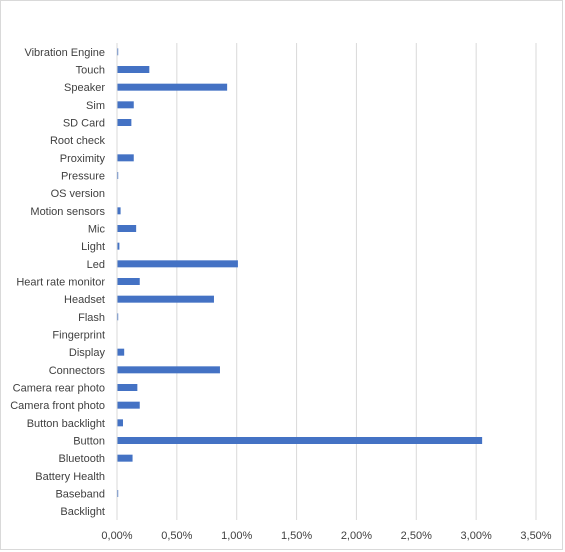 The image size is (565, 552). What do you see at coordinates (93, 247) in the screenshot?
I see `category-label: Light` at bounding box center [93, 247].